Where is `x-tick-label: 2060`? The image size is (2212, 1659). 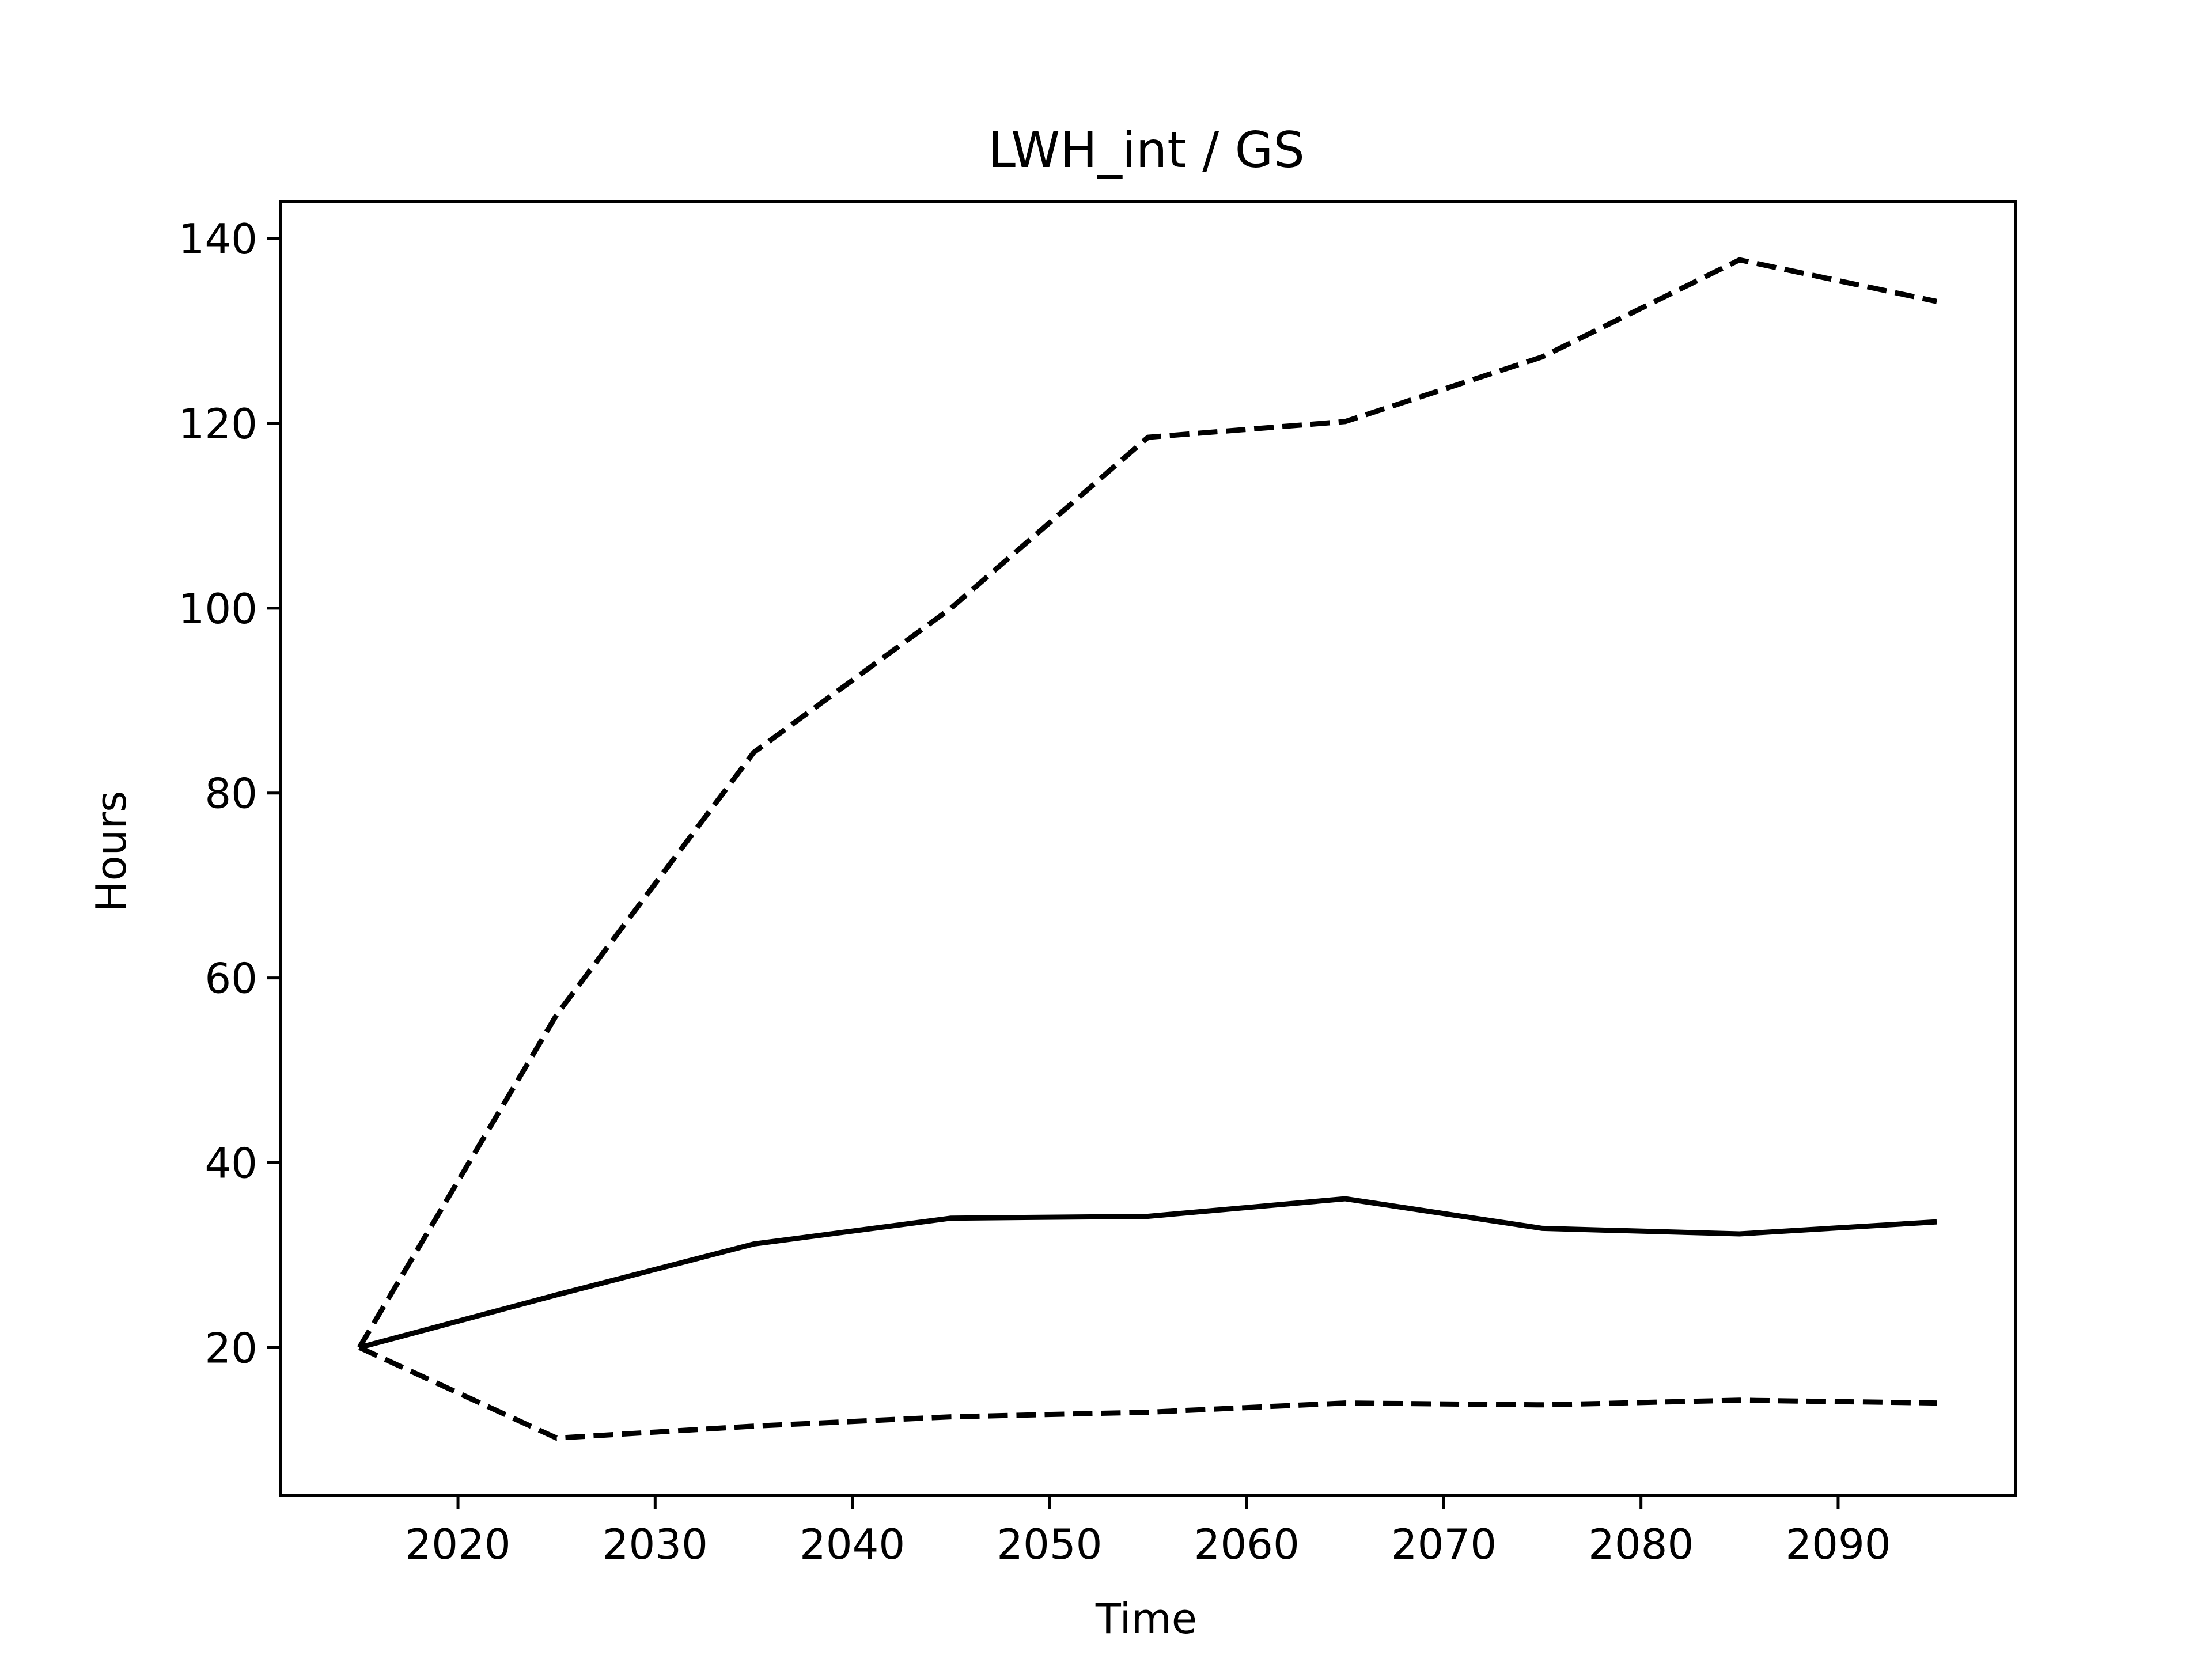
x-tick-label: 2060 is located at coordinates (1247, 1544).